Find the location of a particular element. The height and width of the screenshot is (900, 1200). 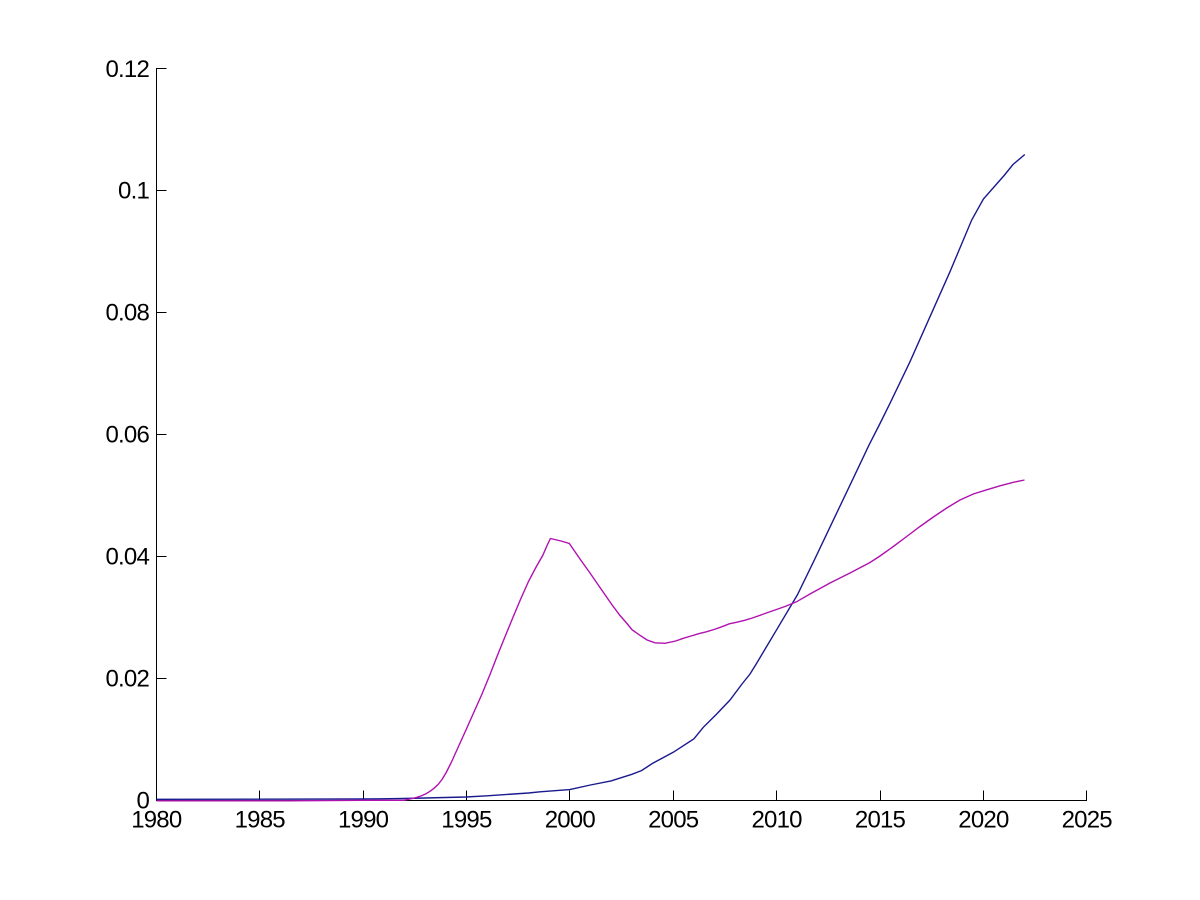

svg-text: 1980 is located at coordinates (156, 820).